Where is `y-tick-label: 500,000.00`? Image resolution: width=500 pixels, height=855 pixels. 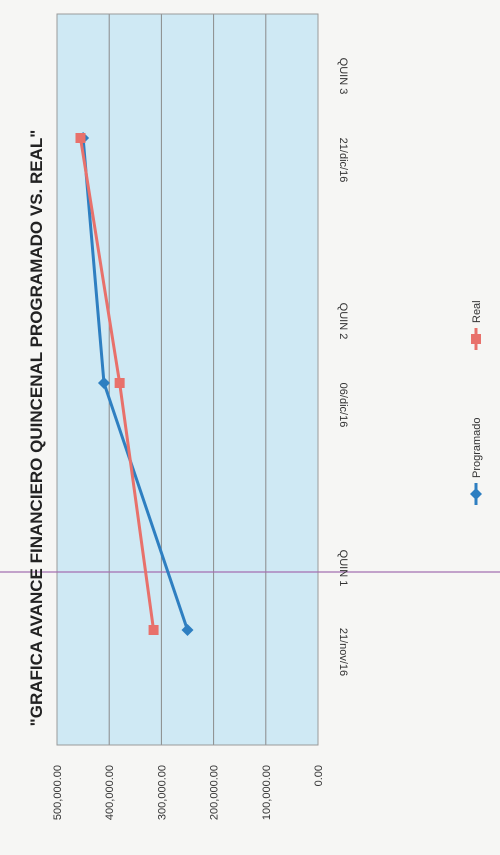
y-tick-label: 500,000.00 is located at coordinates (58, 792).